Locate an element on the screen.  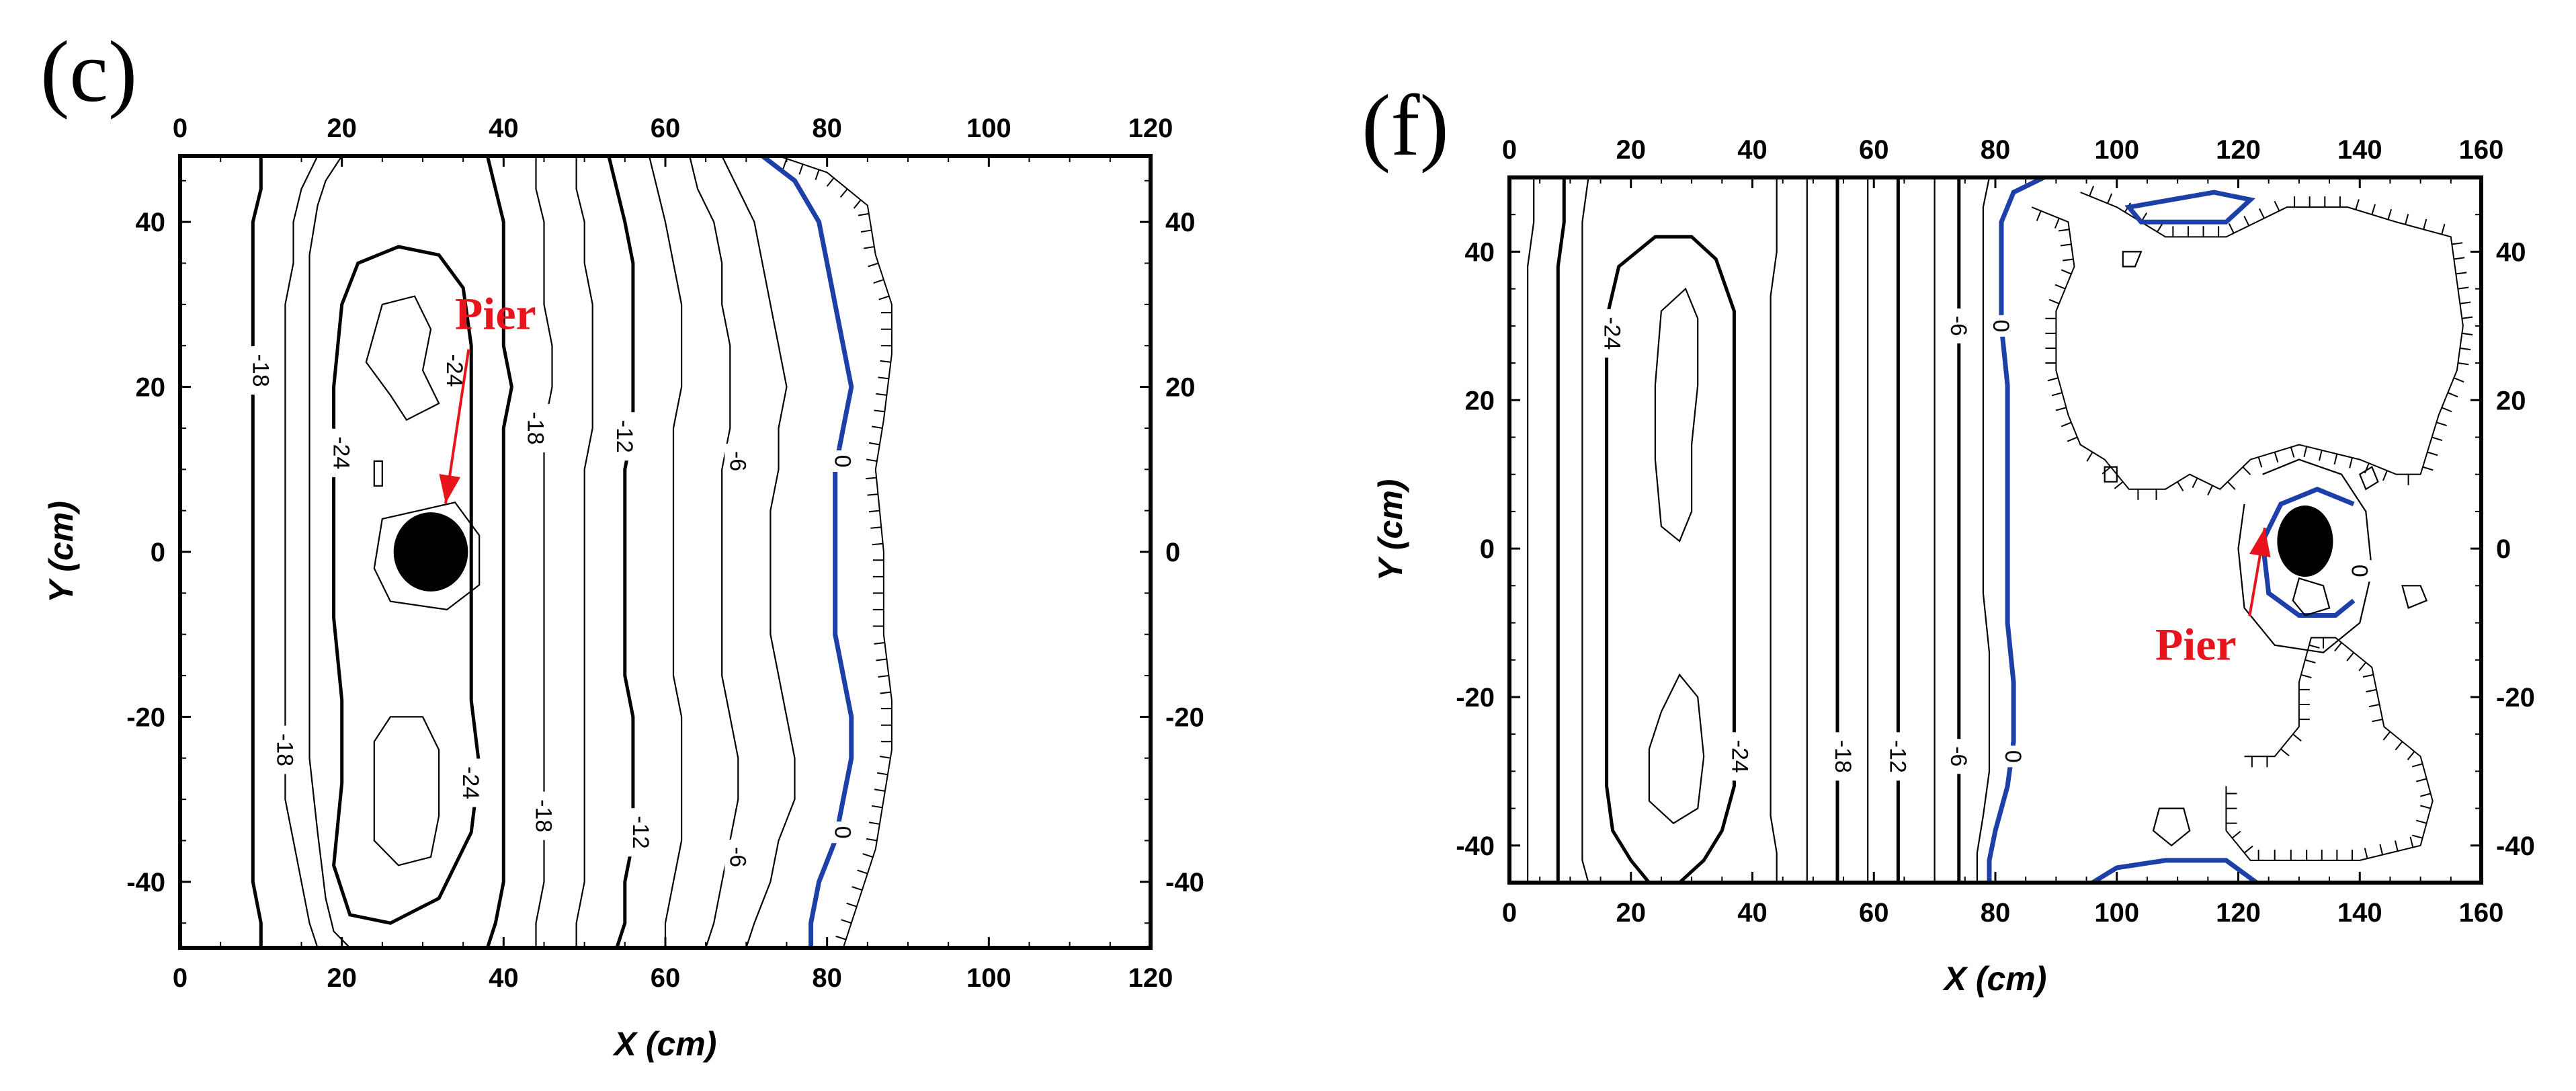
y-tick-label-right-2: 0 is located at coordinates (1172, 552).